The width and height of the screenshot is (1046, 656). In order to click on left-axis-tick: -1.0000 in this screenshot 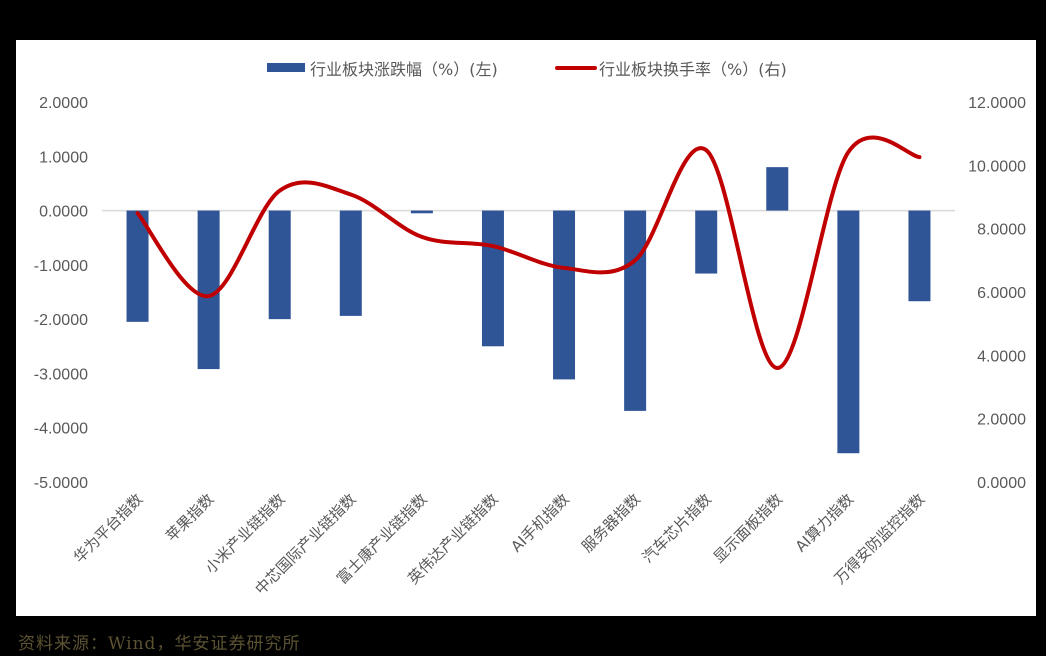, I will do `click(61, 266)`.